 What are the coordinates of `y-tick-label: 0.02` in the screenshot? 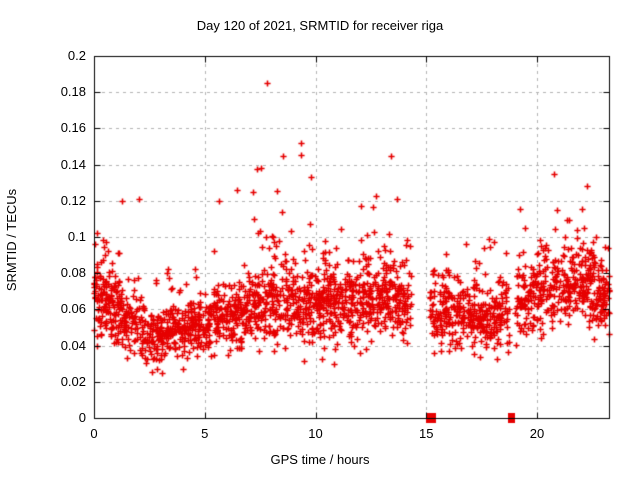 It's located at (73, 381).